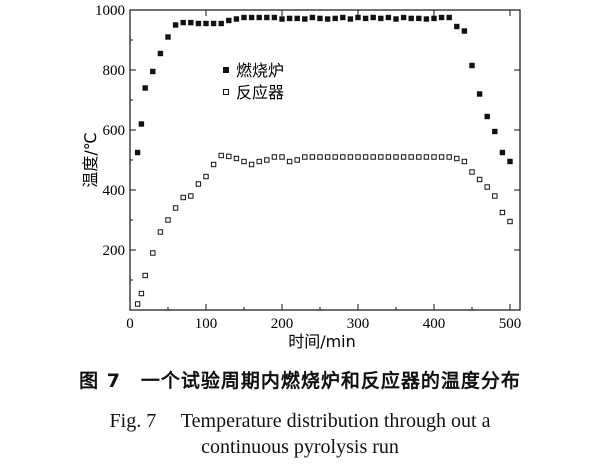 The width and height of the screenshot is (600, 468). What do you see at coordinates (358, 324) in the screenshot?
I see `x-tick-label: 300` at bounding box center [358, 324].